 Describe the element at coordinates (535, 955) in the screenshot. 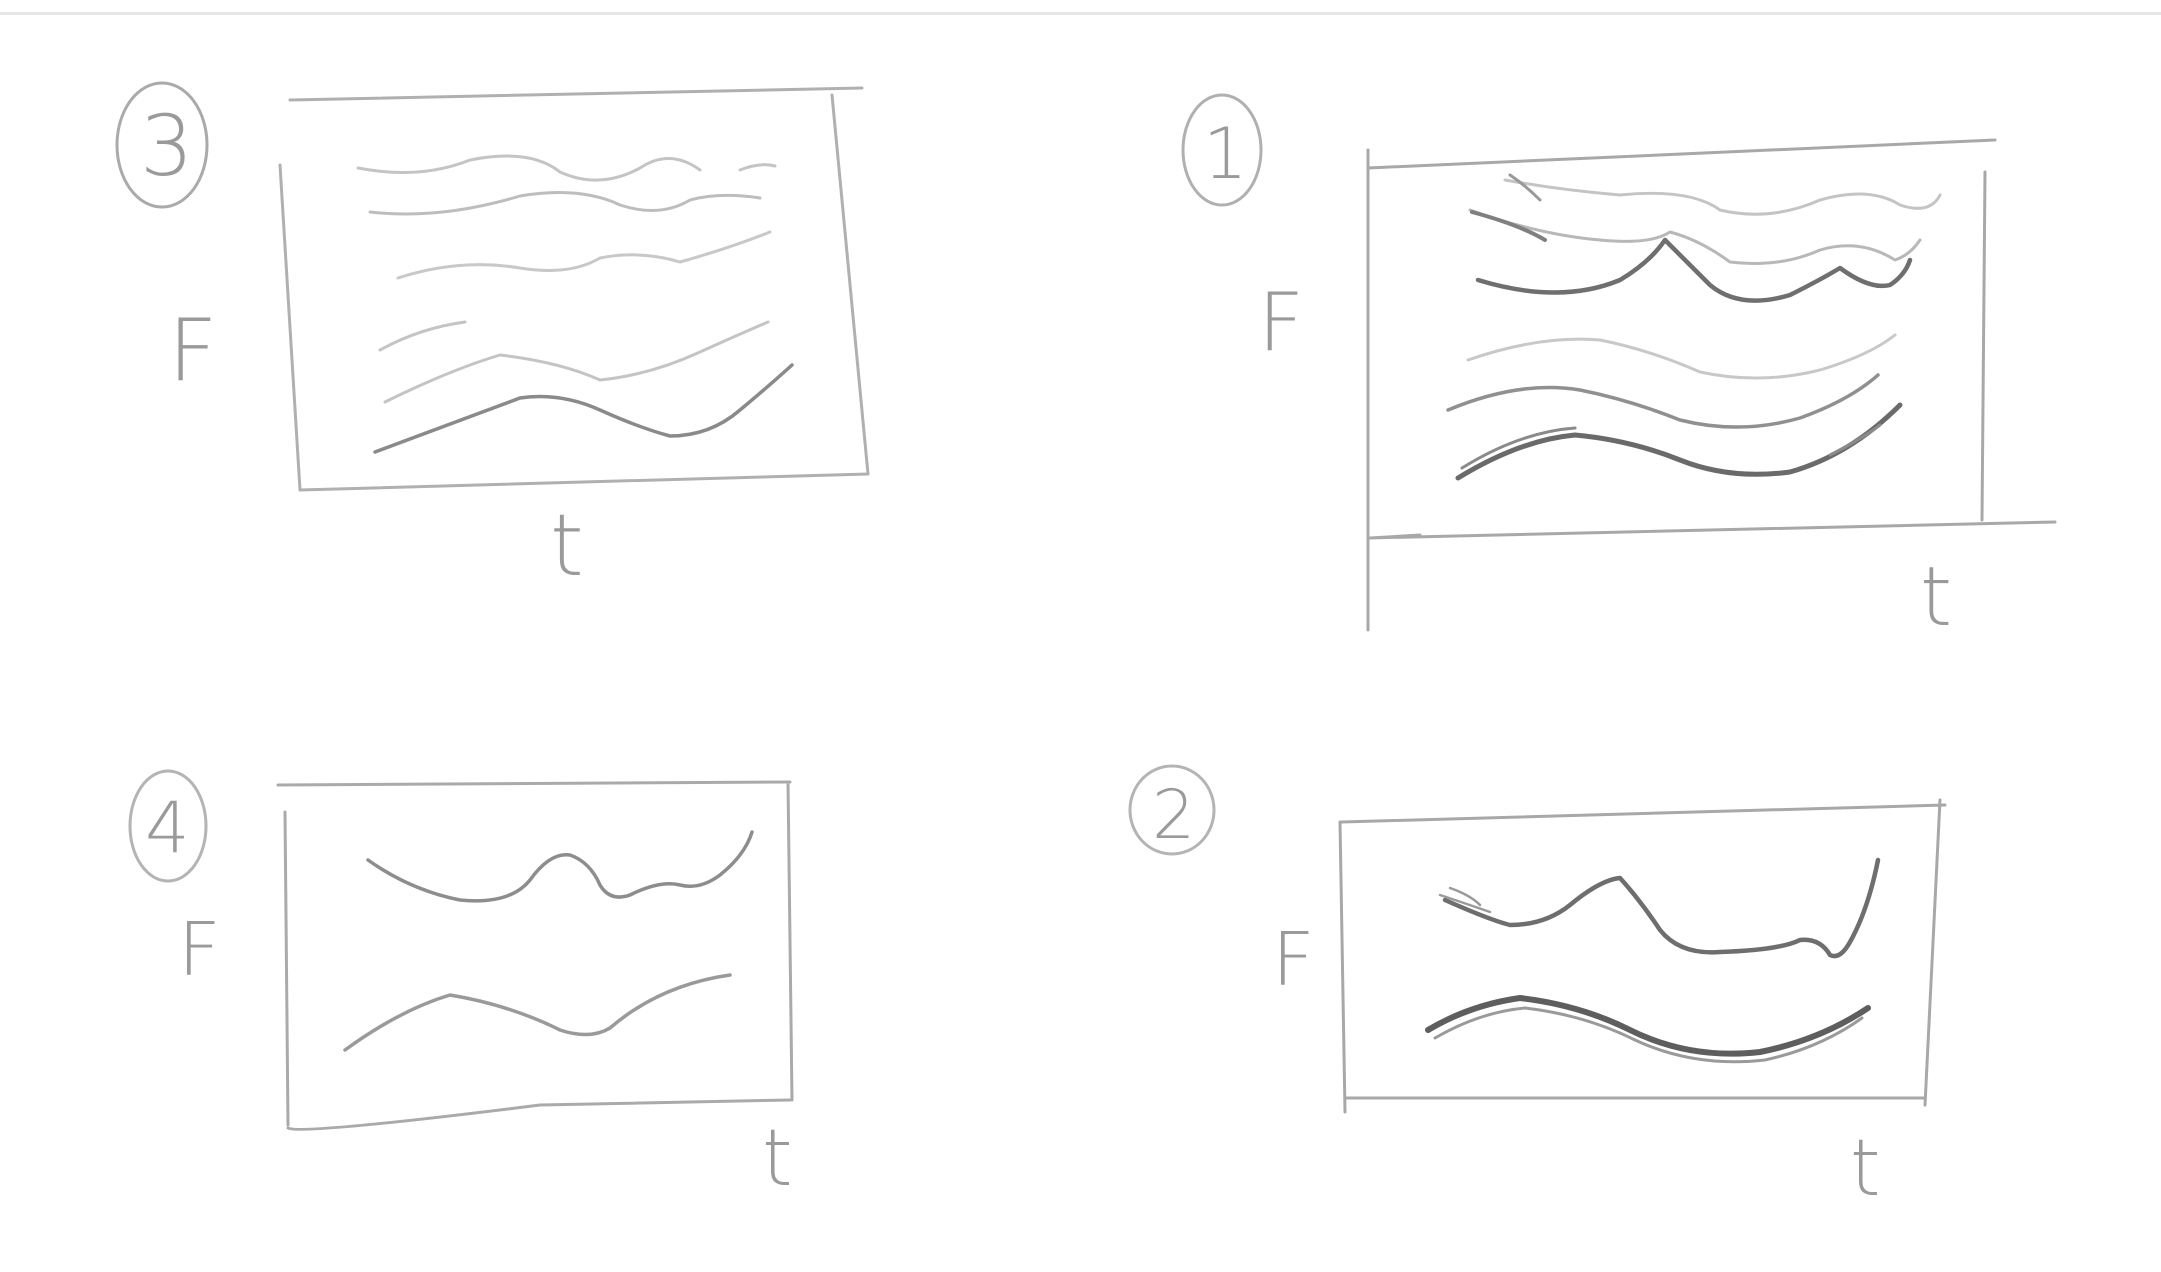

I see `sketch-4-frame` at that location.